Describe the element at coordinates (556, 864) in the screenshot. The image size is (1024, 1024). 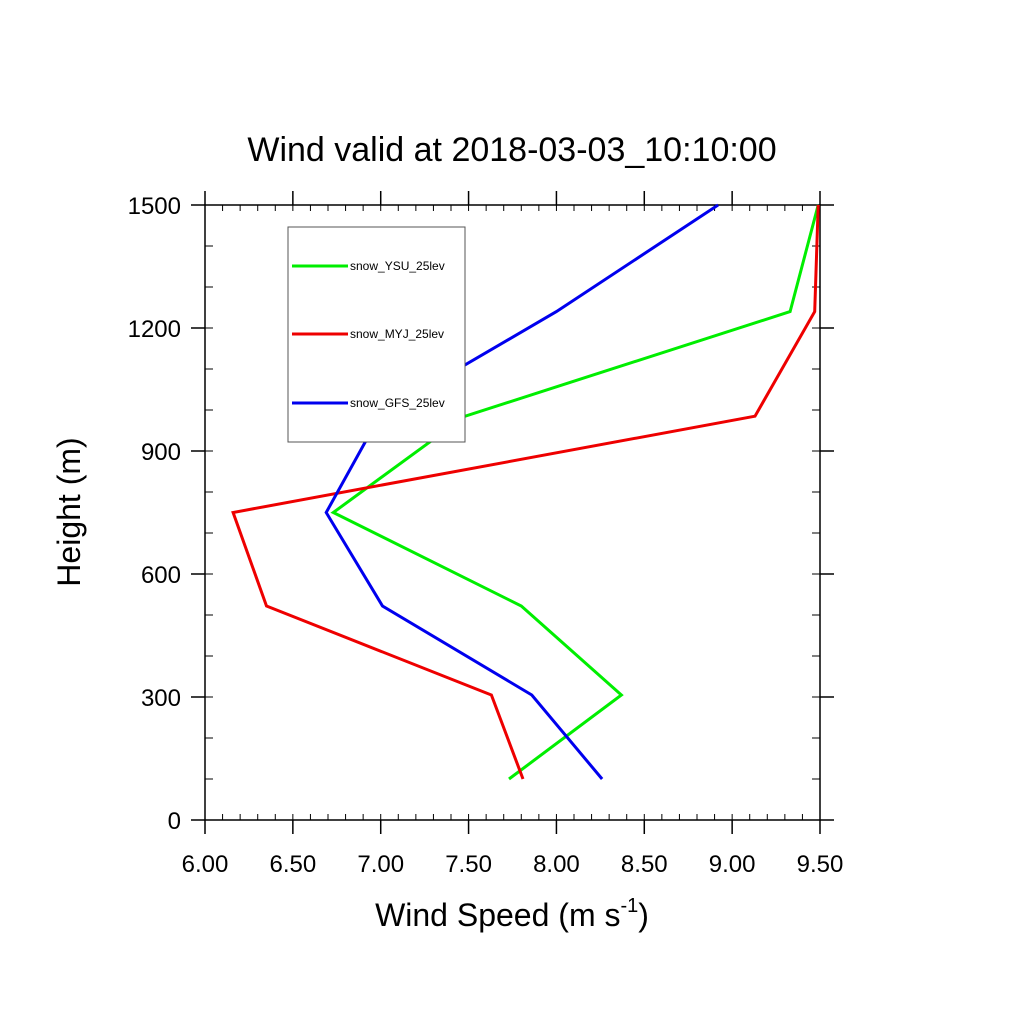
I see `x-tick-label: 8.00` at that location.